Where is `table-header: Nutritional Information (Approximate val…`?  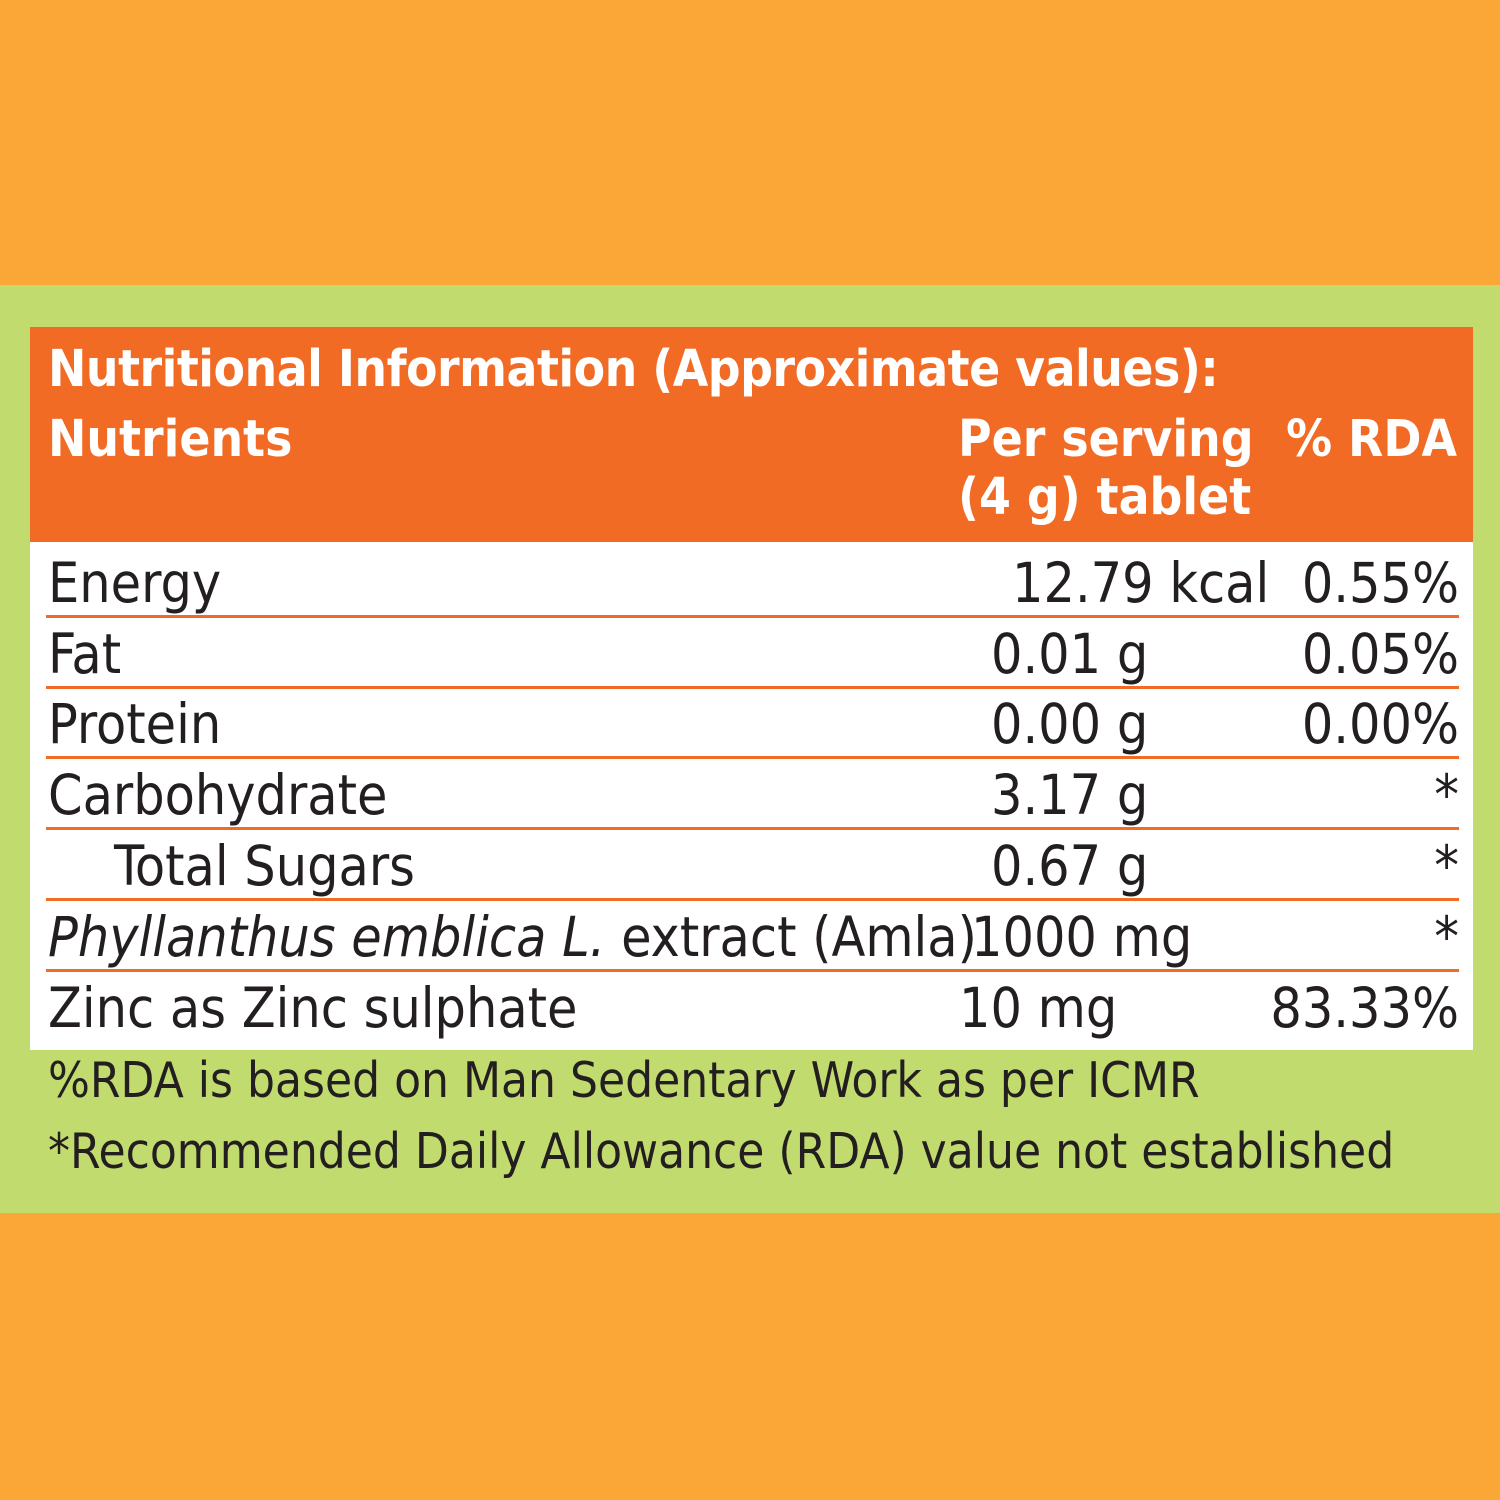 table-header: Nutritional Information (Approximate val… is located at coordinates (751, 434).